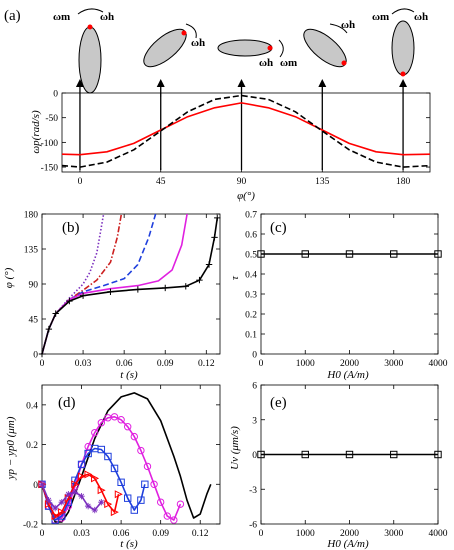 The width and height of the screenshot is (454, 550). What do you see at coordinates (200, 534) in the screenshot?
I see `x-tick-label-d-4: 0.12` at bounding box center [200, 534].